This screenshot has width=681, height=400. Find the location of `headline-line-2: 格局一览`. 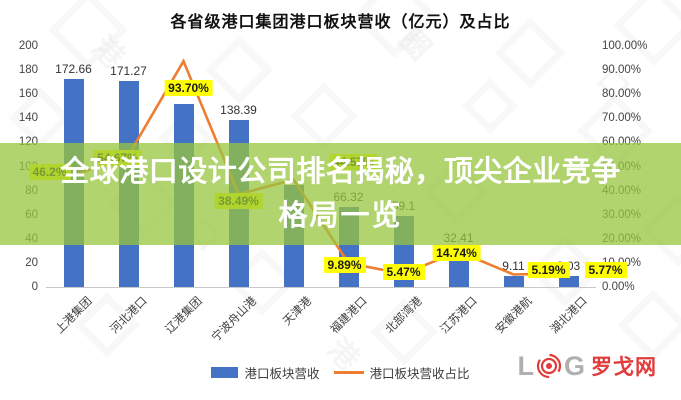

headline-line-2: 格局一览 is located at coordinates (340, 216).